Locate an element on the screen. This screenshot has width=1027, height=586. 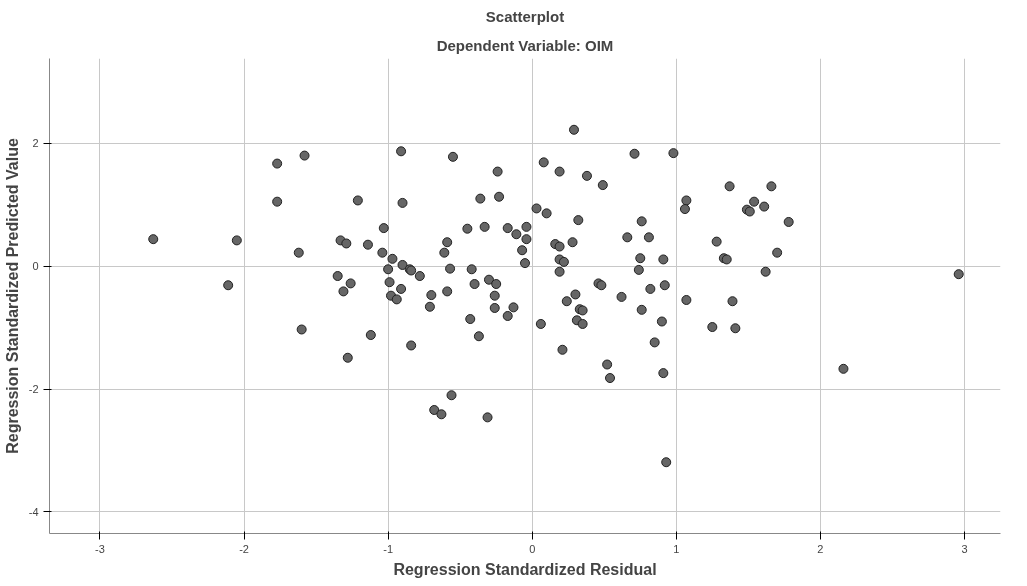
y-tick-label: 0 is located at coordinates (35, 266).